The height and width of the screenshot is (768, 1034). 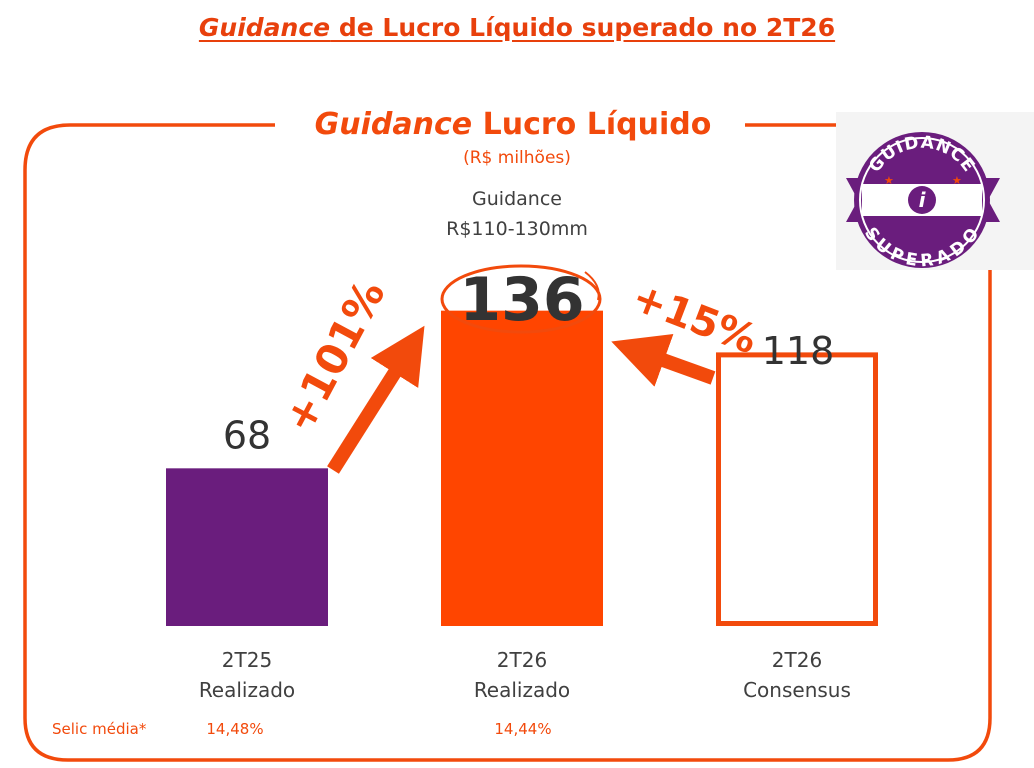 What do you see at coordinates (513, 124) in the screenshot?
I see `chart-title: Guidance Lucro Líquido` at bounding box center [513, 124].